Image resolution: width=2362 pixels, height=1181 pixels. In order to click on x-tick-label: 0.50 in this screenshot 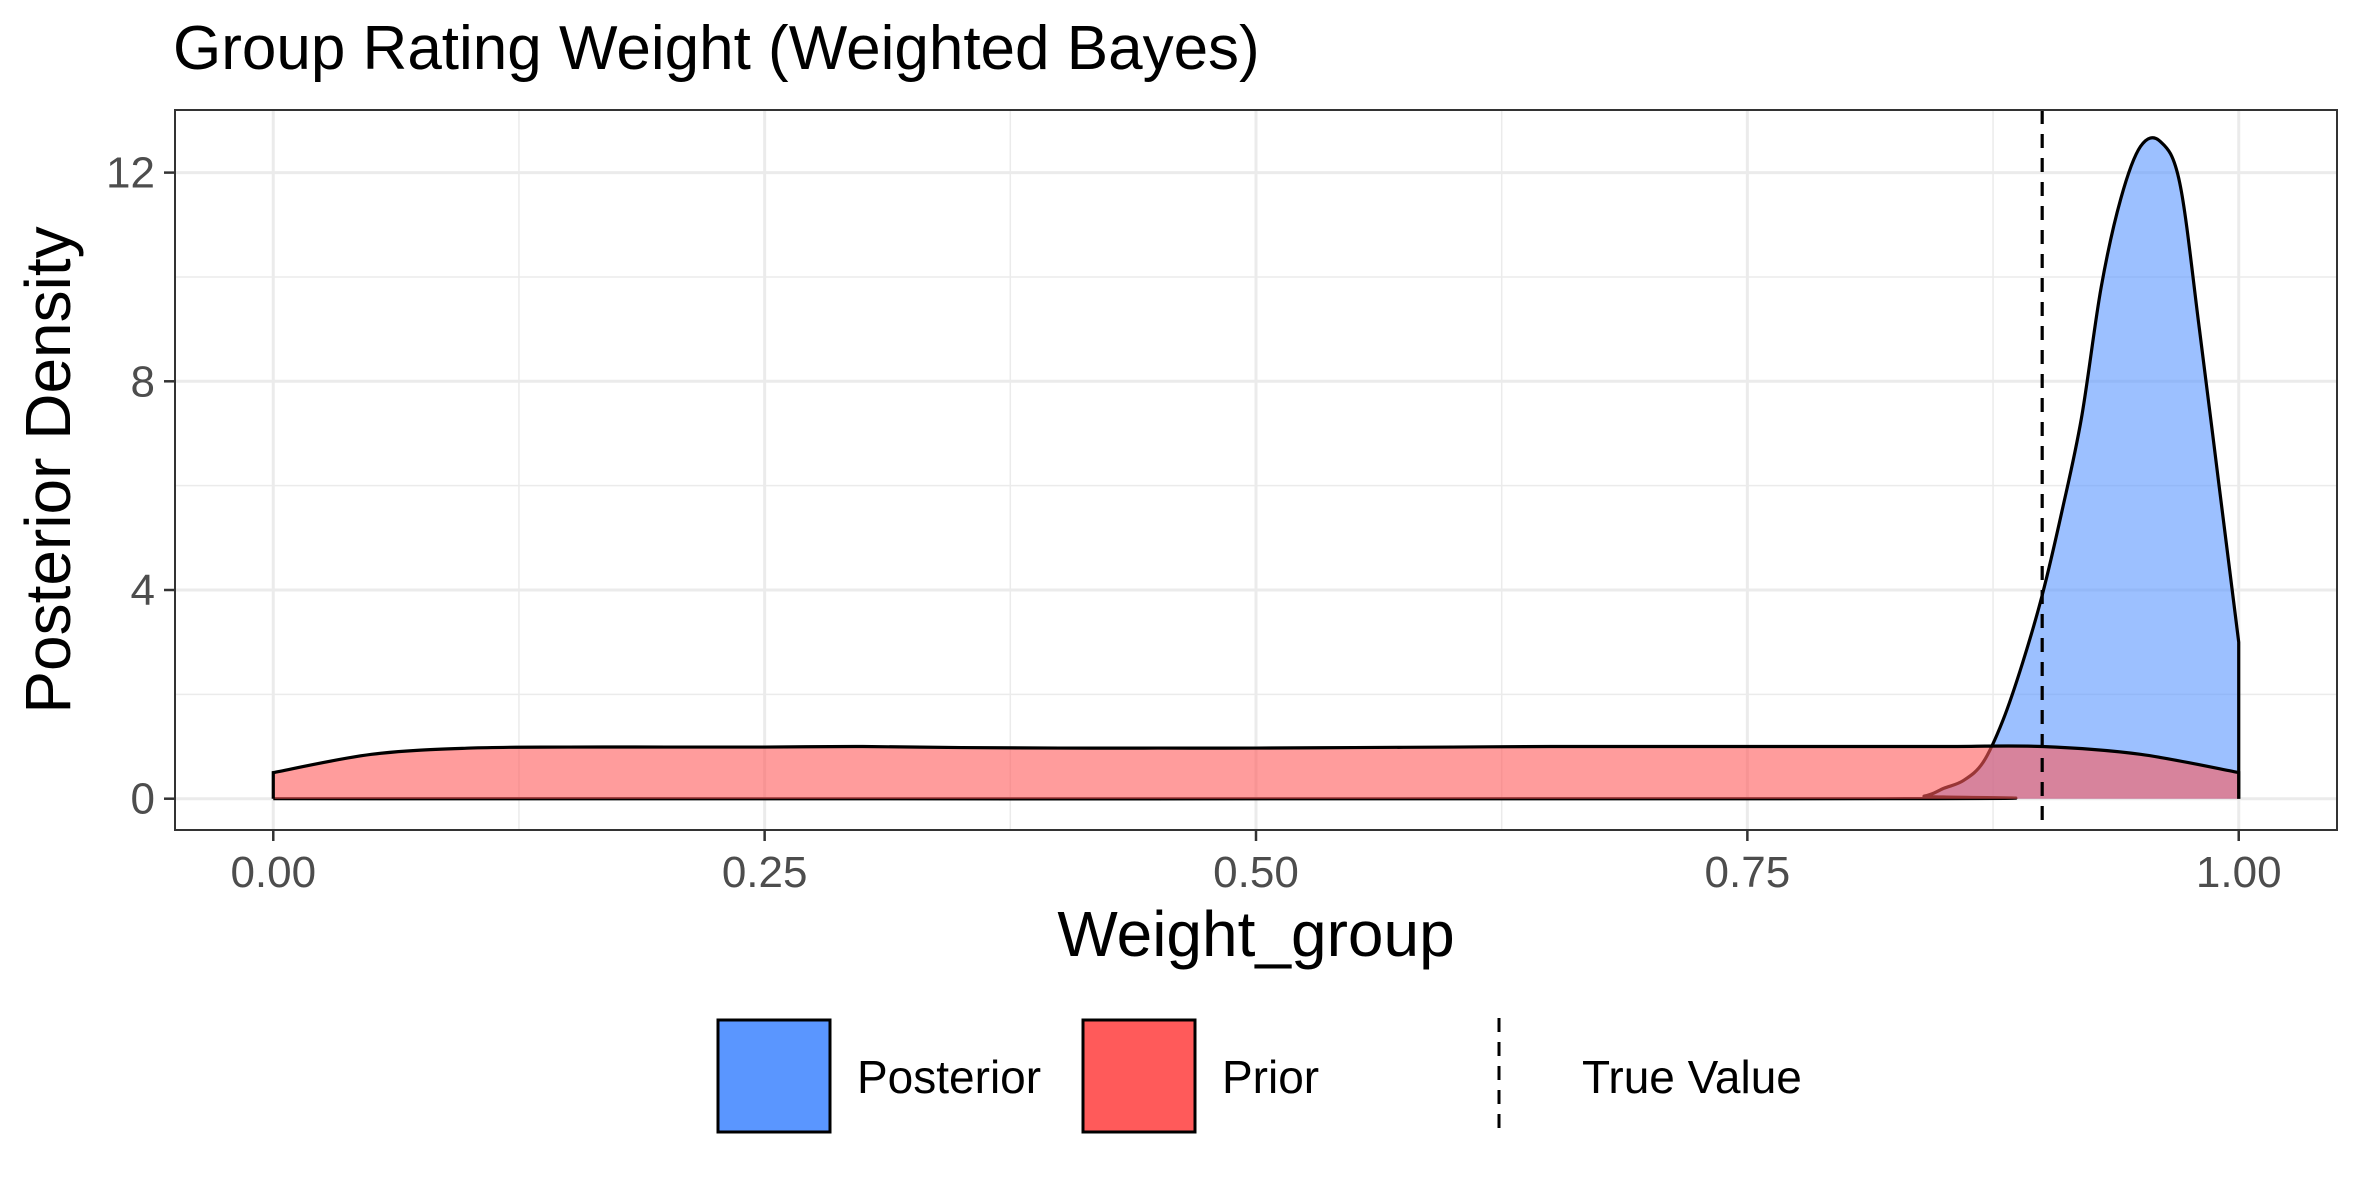, I will do `click(1256, 872)`.